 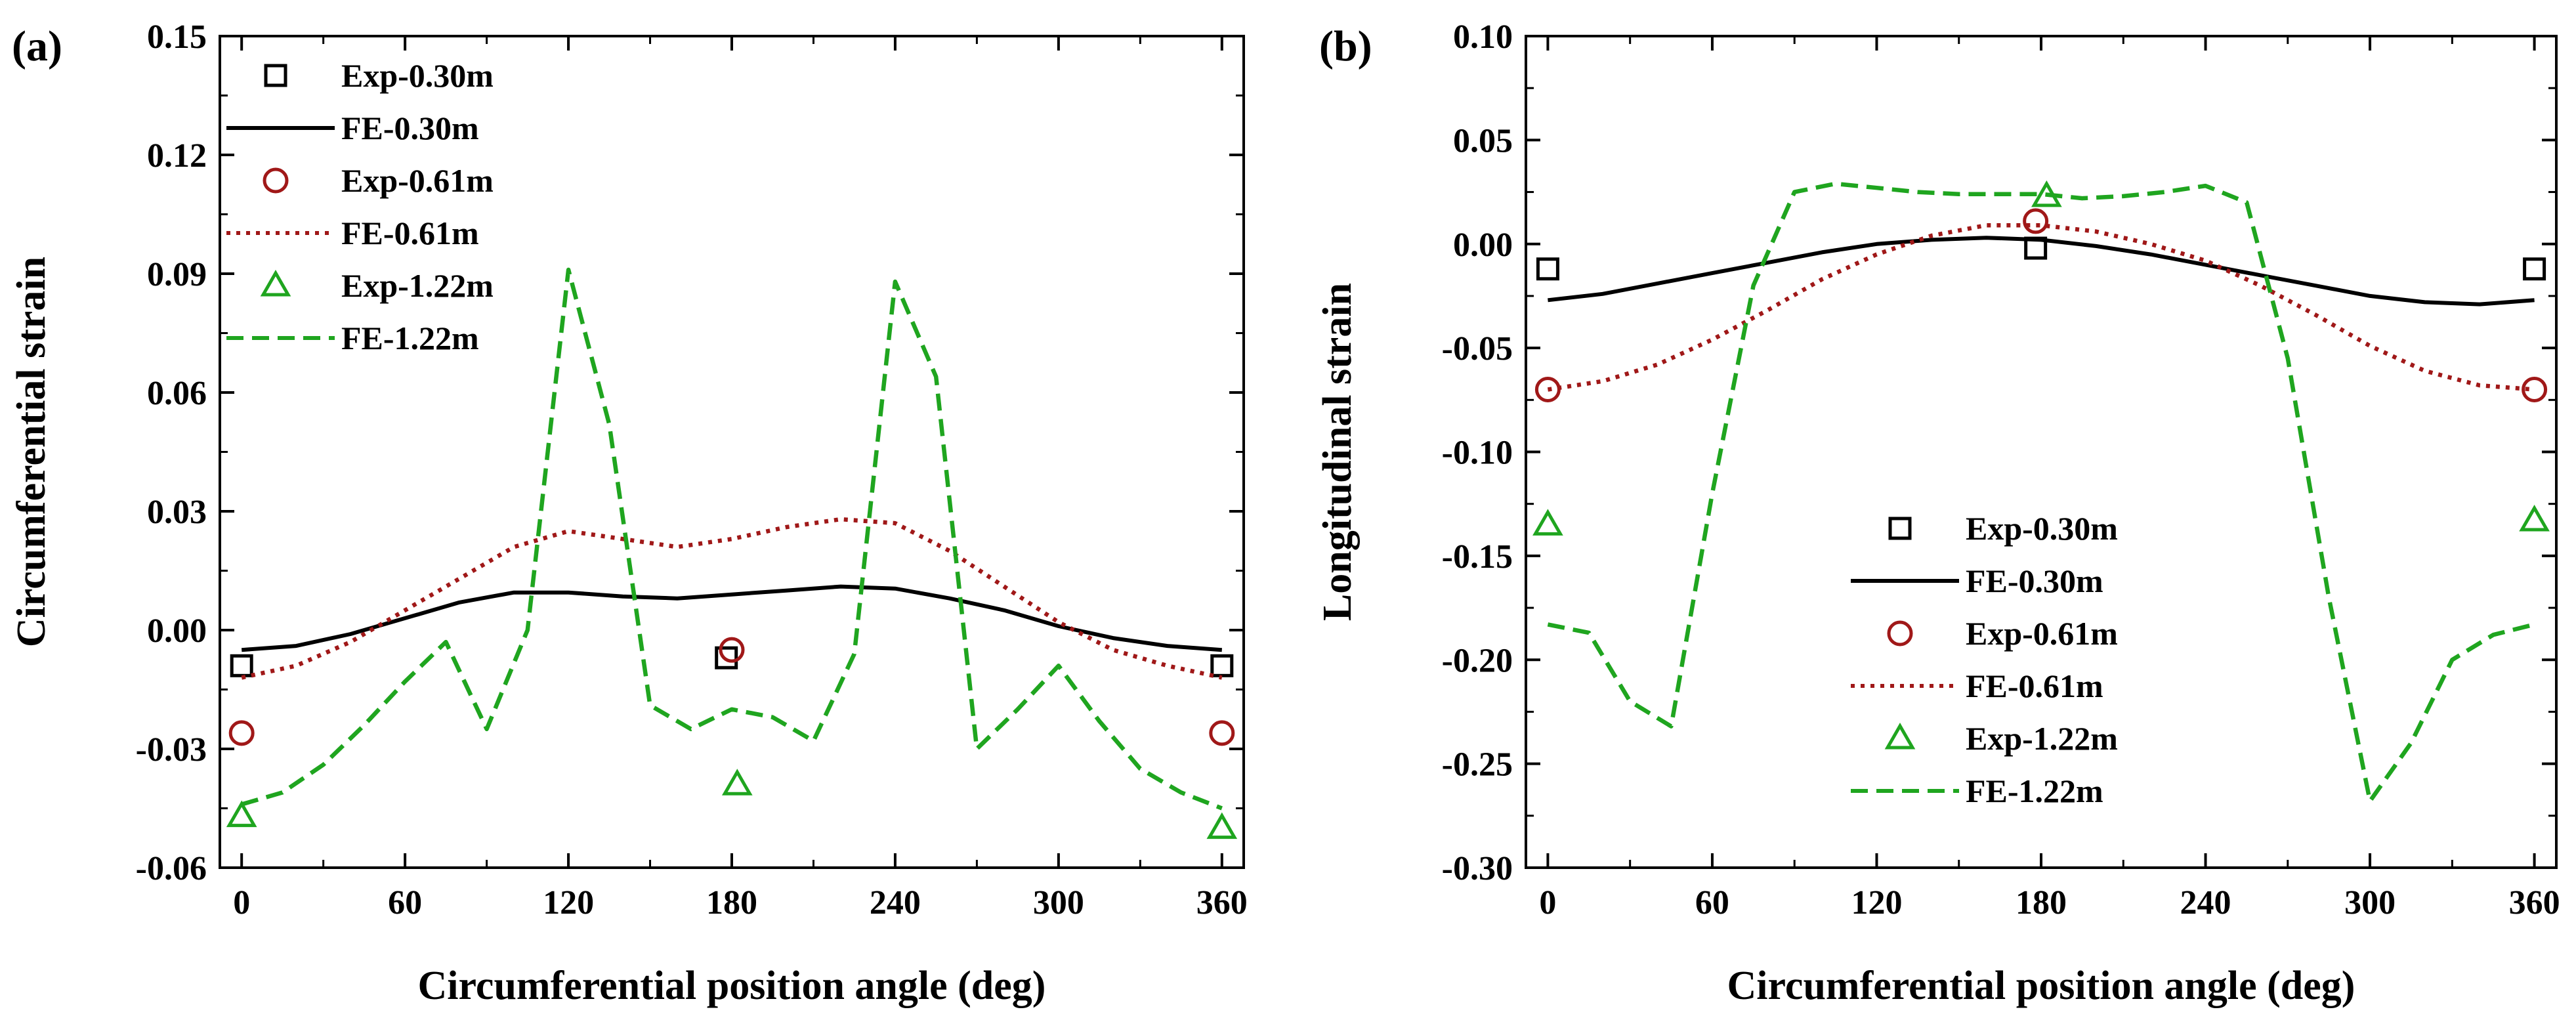 I want to click on y-tick-label: 0.03, so click(x=177, y=512).